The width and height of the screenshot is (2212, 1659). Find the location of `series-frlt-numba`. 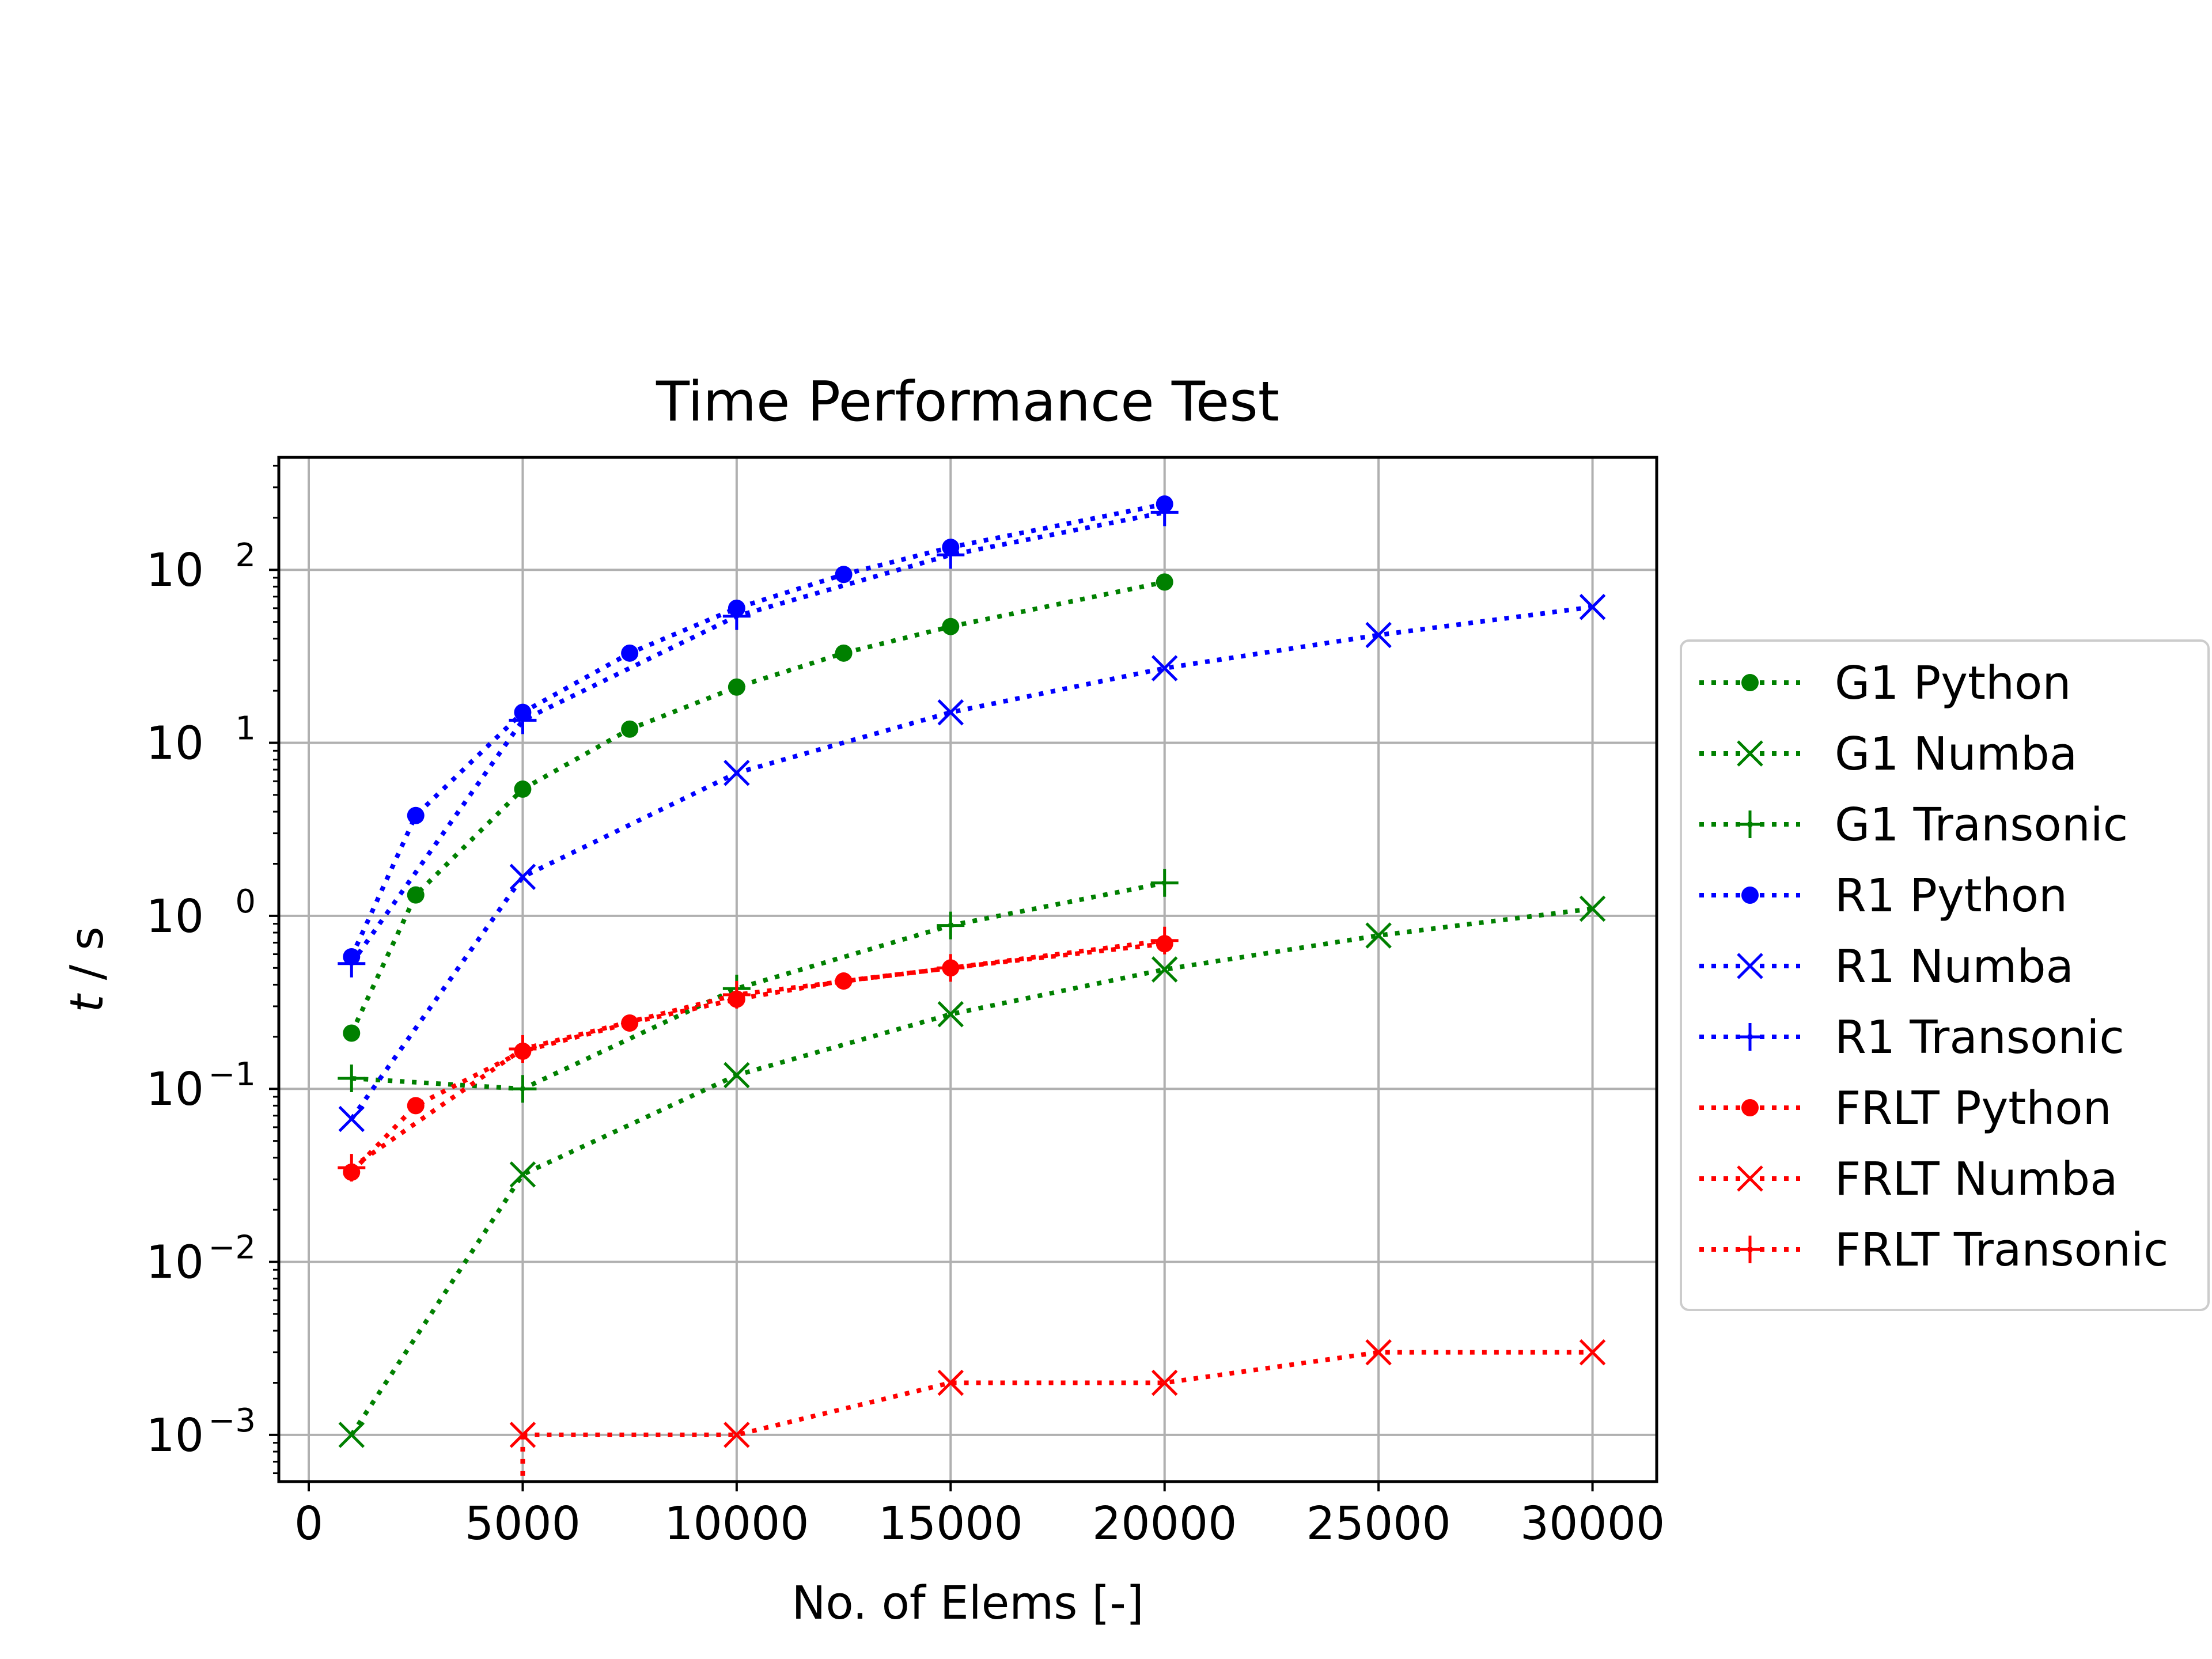

series-frlt-numba is located at coordinates (1057, 1393).